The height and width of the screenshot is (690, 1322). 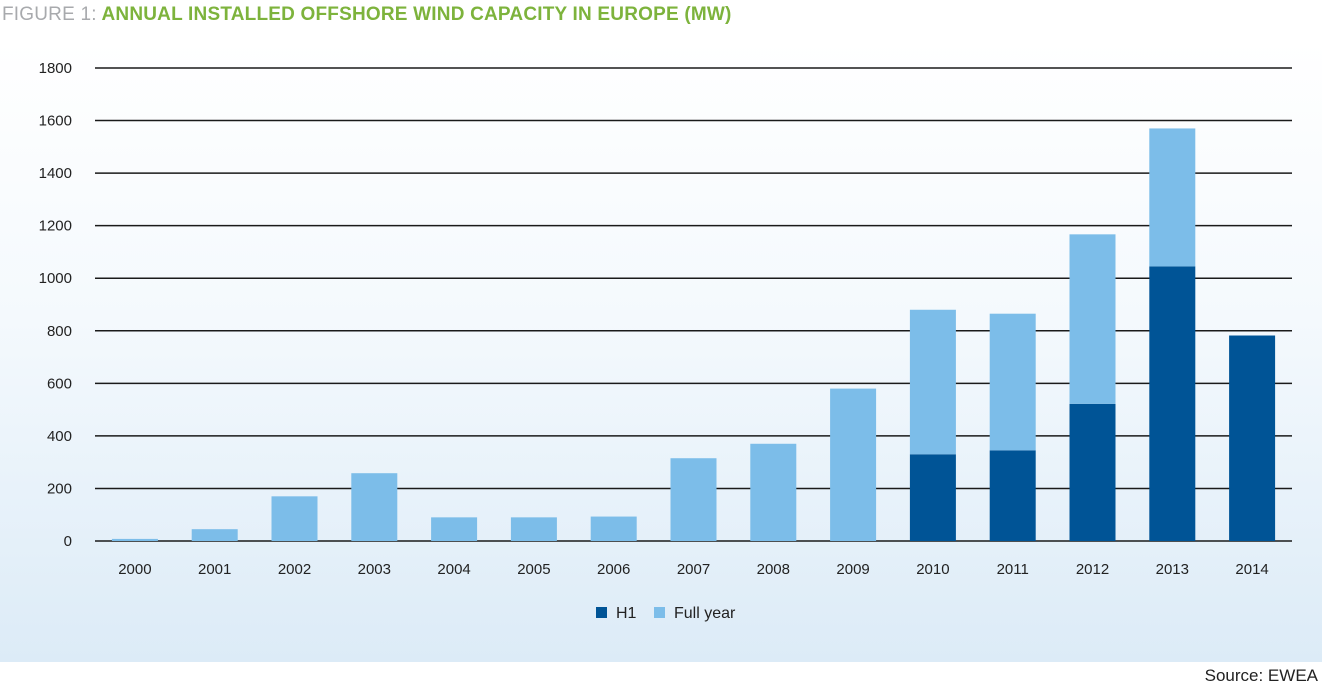 I want to click on y-tick-label: 1800, so click(x=55, y=68).